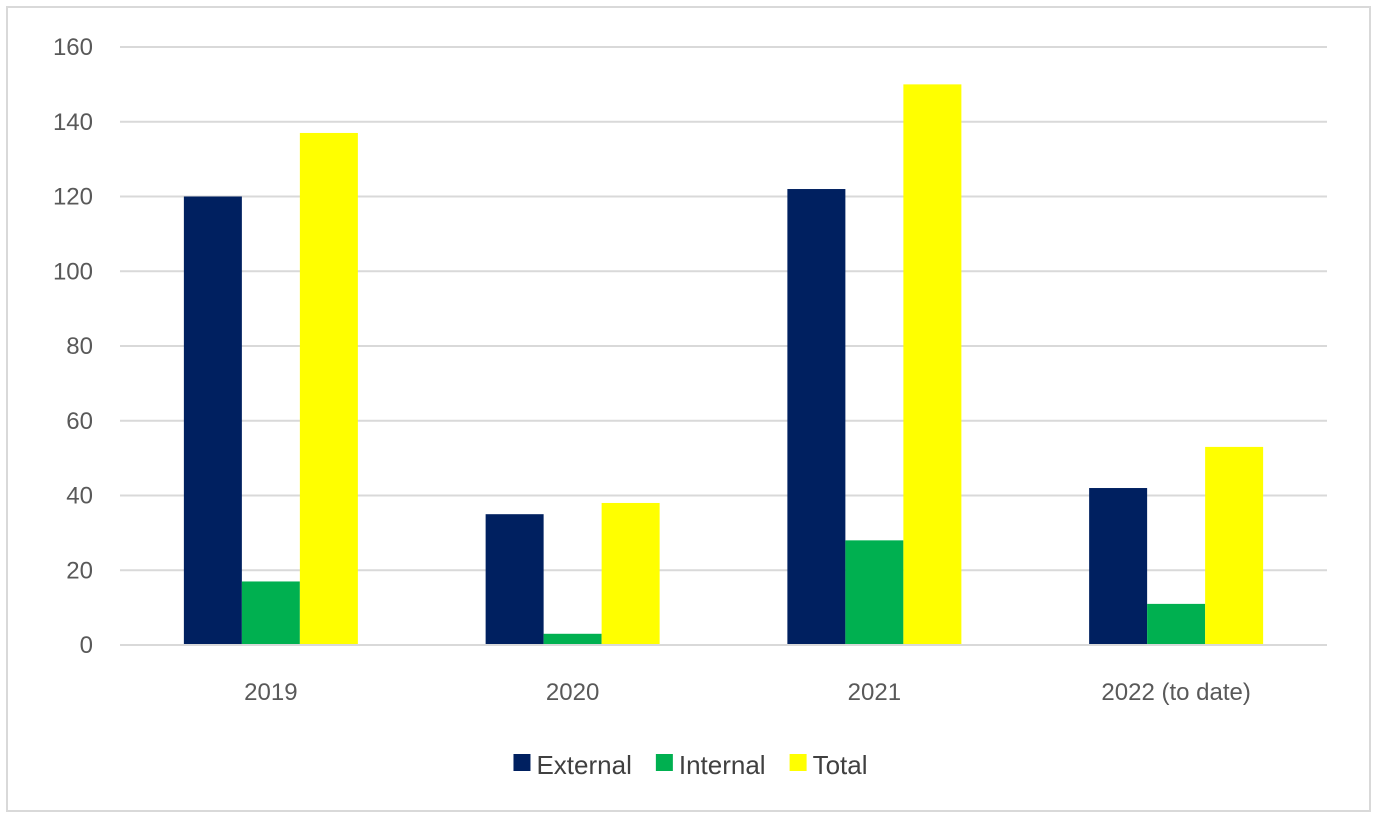 The width and height of the screenshot is (1381, 816). I want to click on y-tick-label: 160, so click(73, 47).